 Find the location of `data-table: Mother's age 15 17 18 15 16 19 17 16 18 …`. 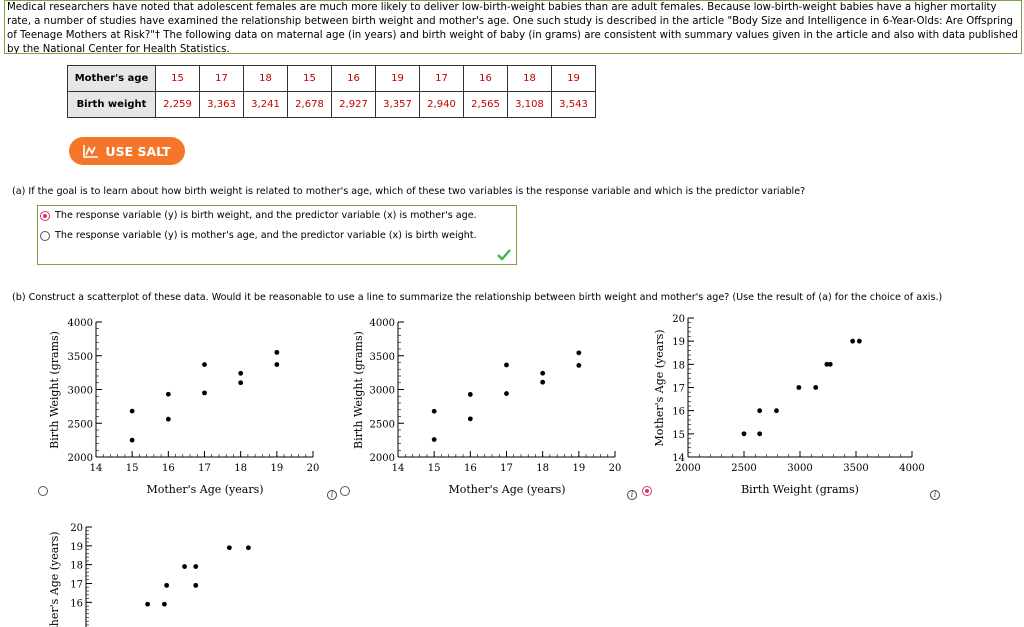

data-table: Mother's age 15 17 18 15 16 19 17 16 18 … is located at coordinates (331, 91).